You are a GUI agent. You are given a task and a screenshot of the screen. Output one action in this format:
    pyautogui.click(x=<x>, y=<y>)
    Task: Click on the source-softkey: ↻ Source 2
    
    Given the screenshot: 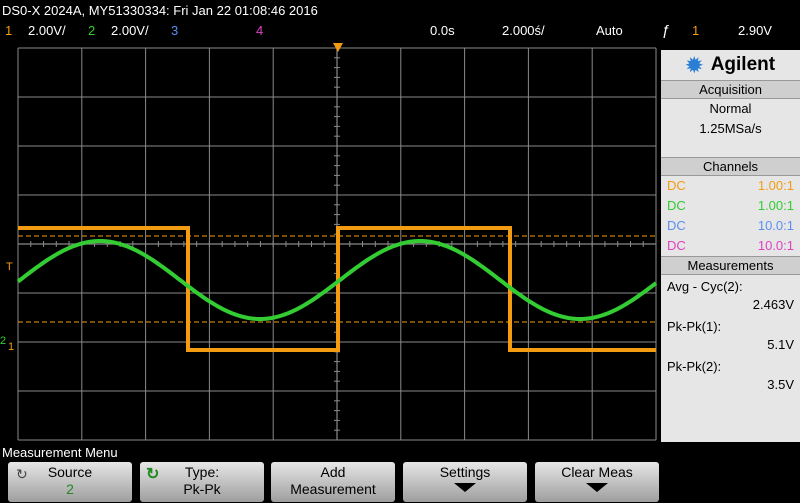 What is the action you would take?
    pyautogui.click(x=70, y=482)
    